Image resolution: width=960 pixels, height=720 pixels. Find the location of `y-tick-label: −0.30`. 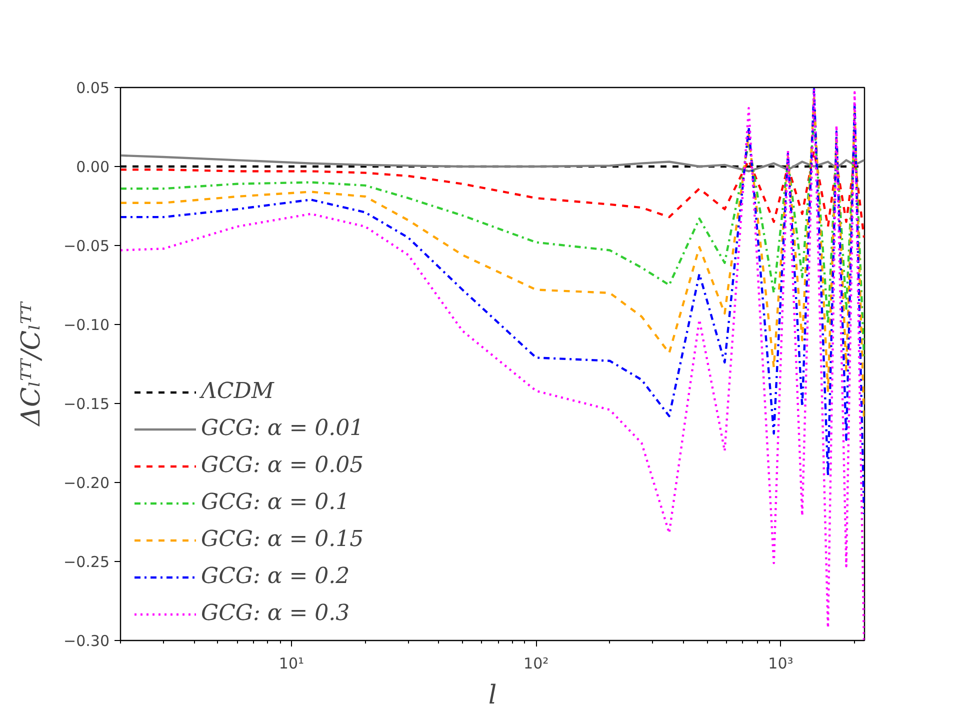

y-tick-label: −0.30 is located at coordinates (87, 641).